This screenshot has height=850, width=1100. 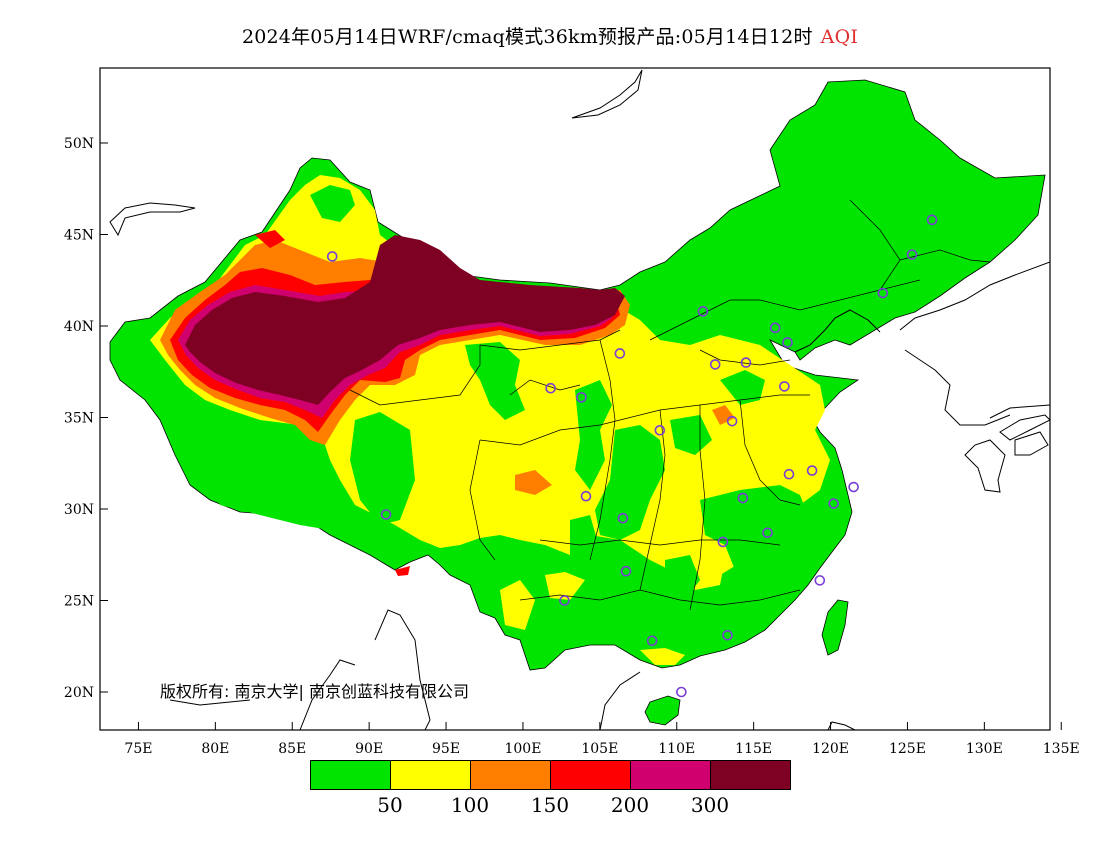 What do you see at coordinates (599, 749) in the screenshot?
I see `lon-tick-label: 105E` at bounding box center [599, 749].